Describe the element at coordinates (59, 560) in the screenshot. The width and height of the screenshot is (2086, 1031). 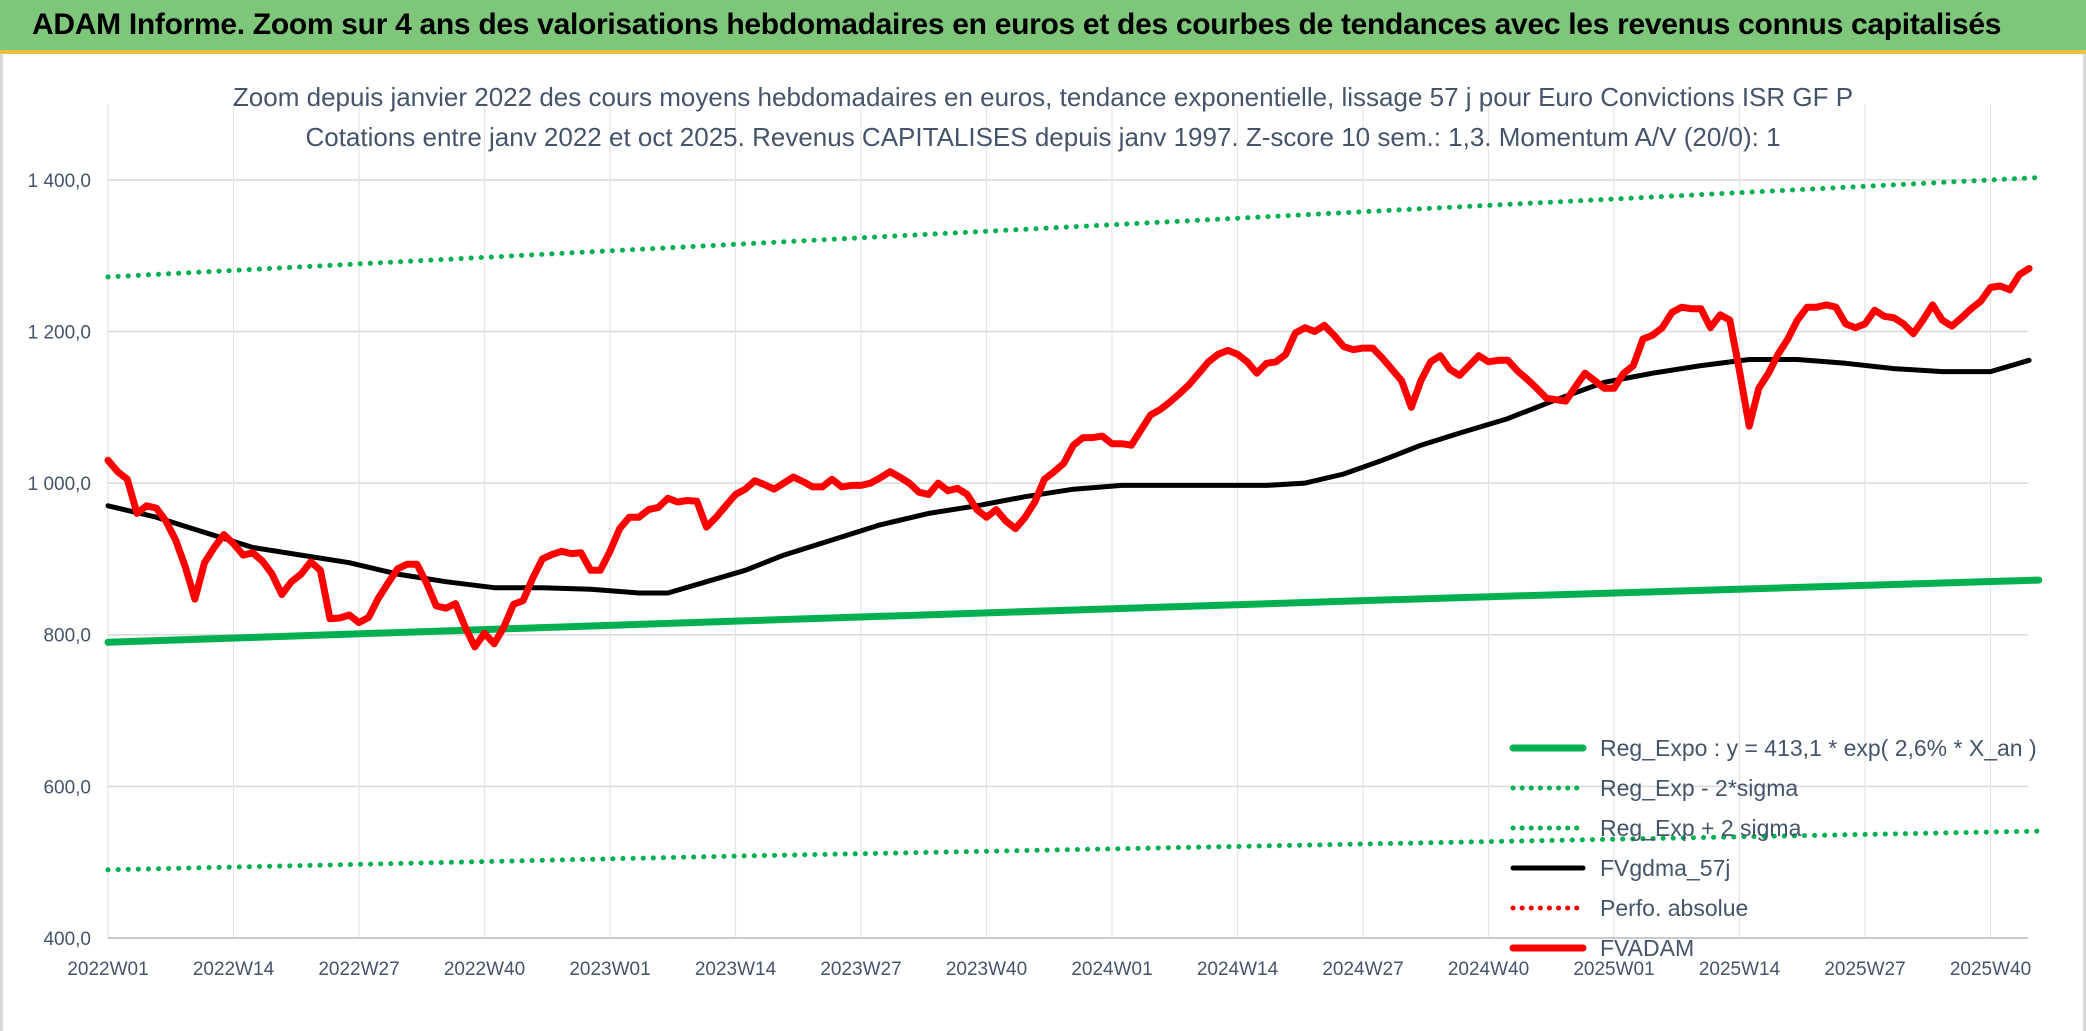
I see `y-axis-ticks: 400,0 600,0 800,0 1 000,0 1 200,0 1 400,0` at that location.